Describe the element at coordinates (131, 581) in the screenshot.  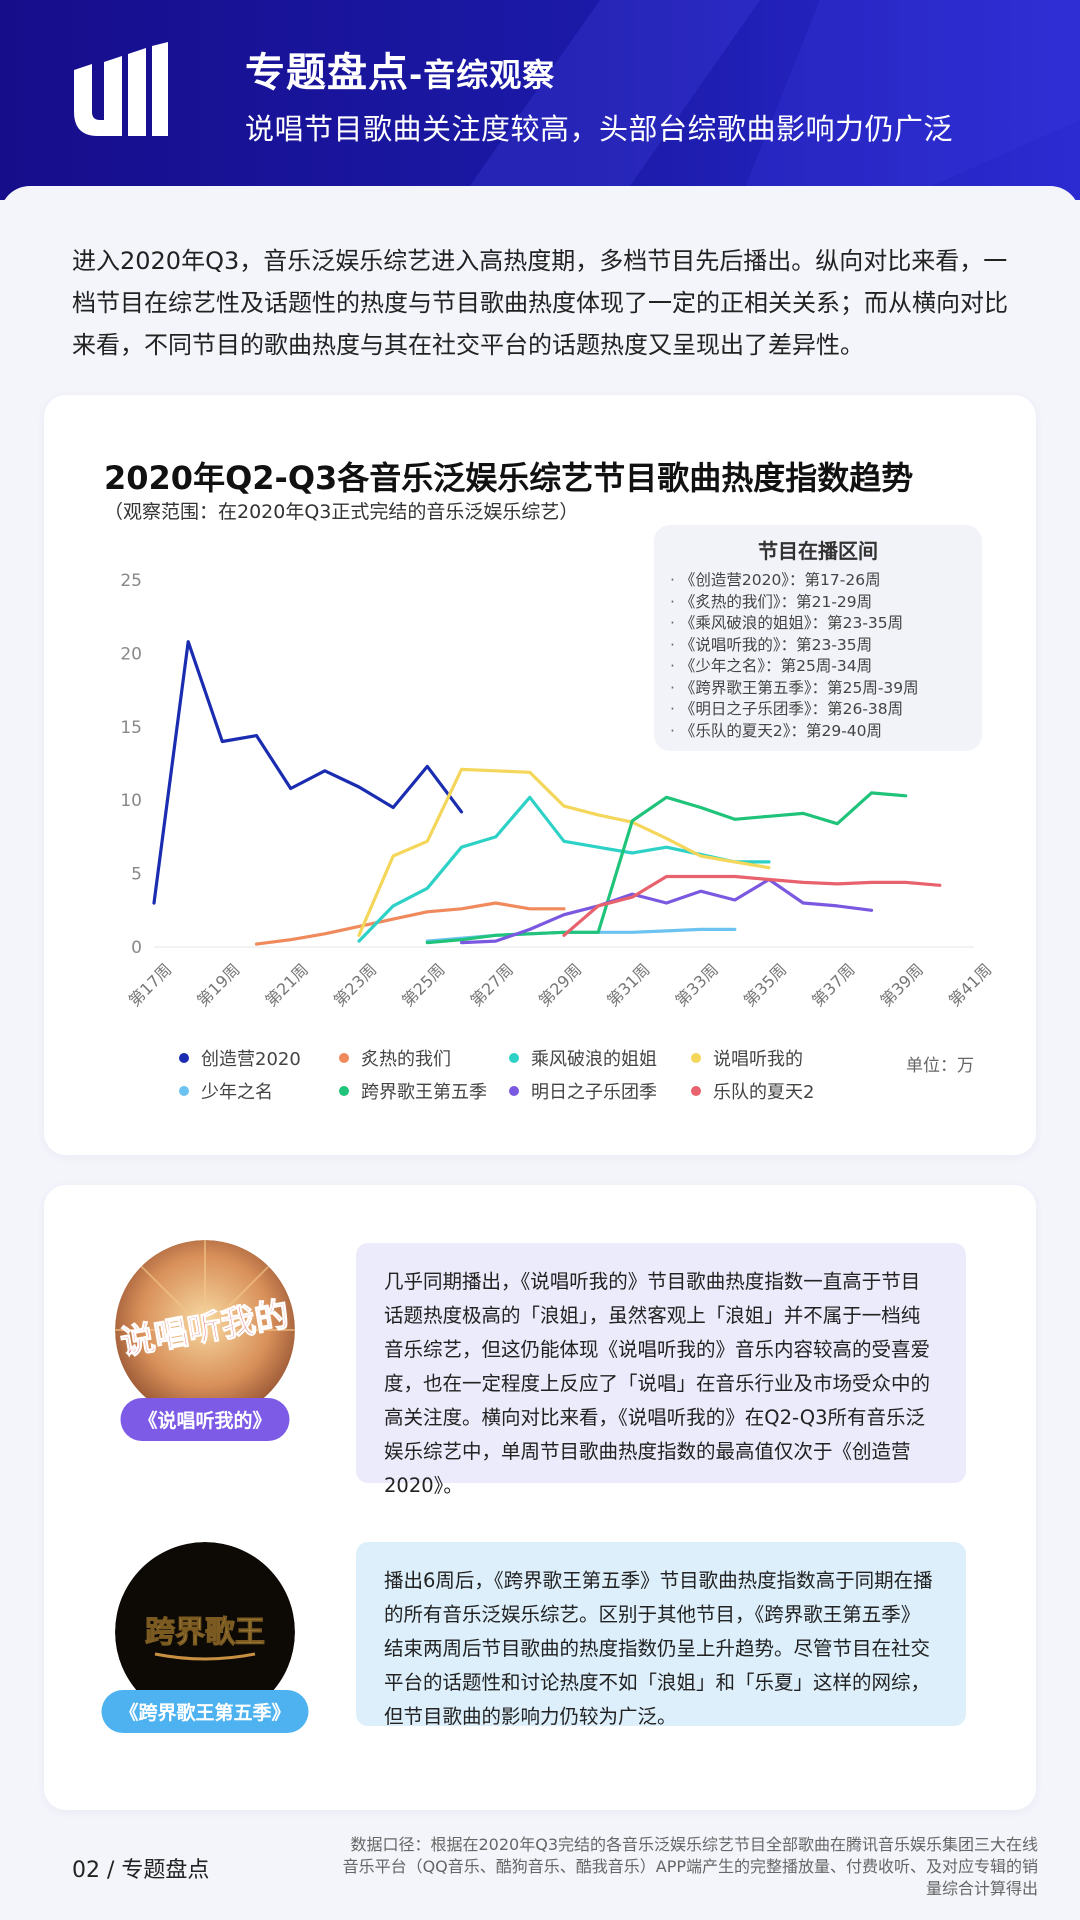
I see `y-tick-label: 25` at that location.